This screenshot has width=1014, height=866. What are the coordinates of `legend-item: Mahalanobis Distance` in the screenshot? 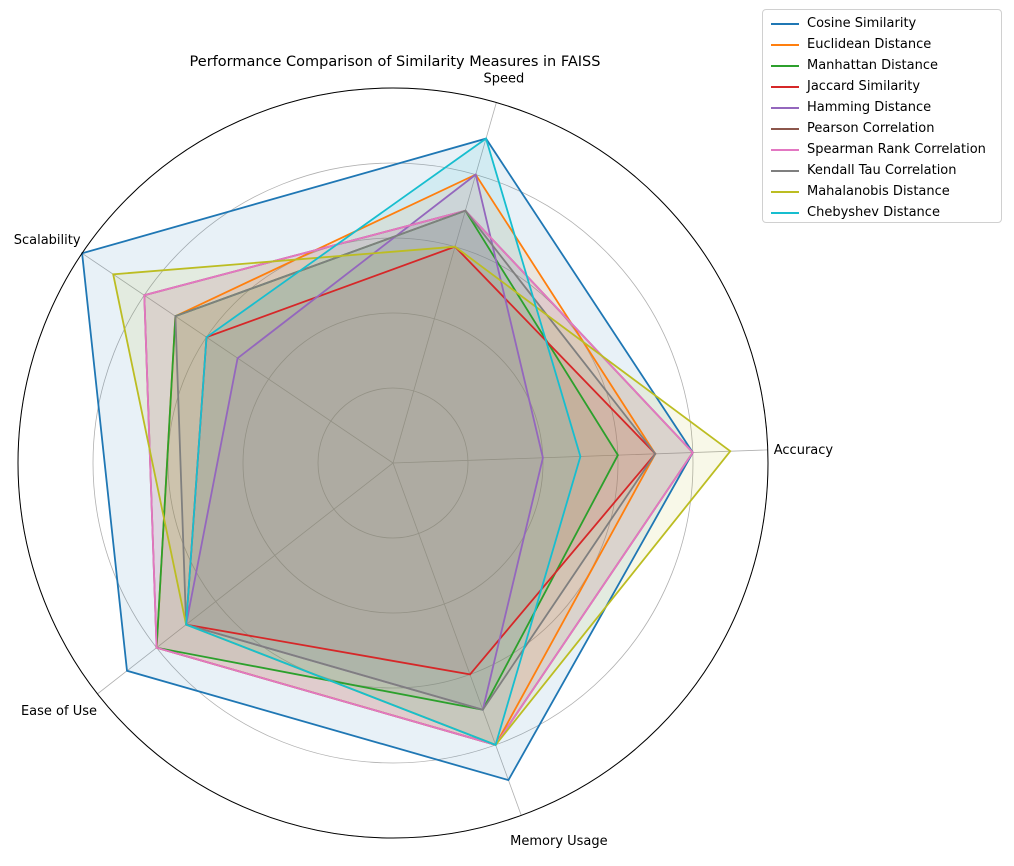 It's located at (886, 191).